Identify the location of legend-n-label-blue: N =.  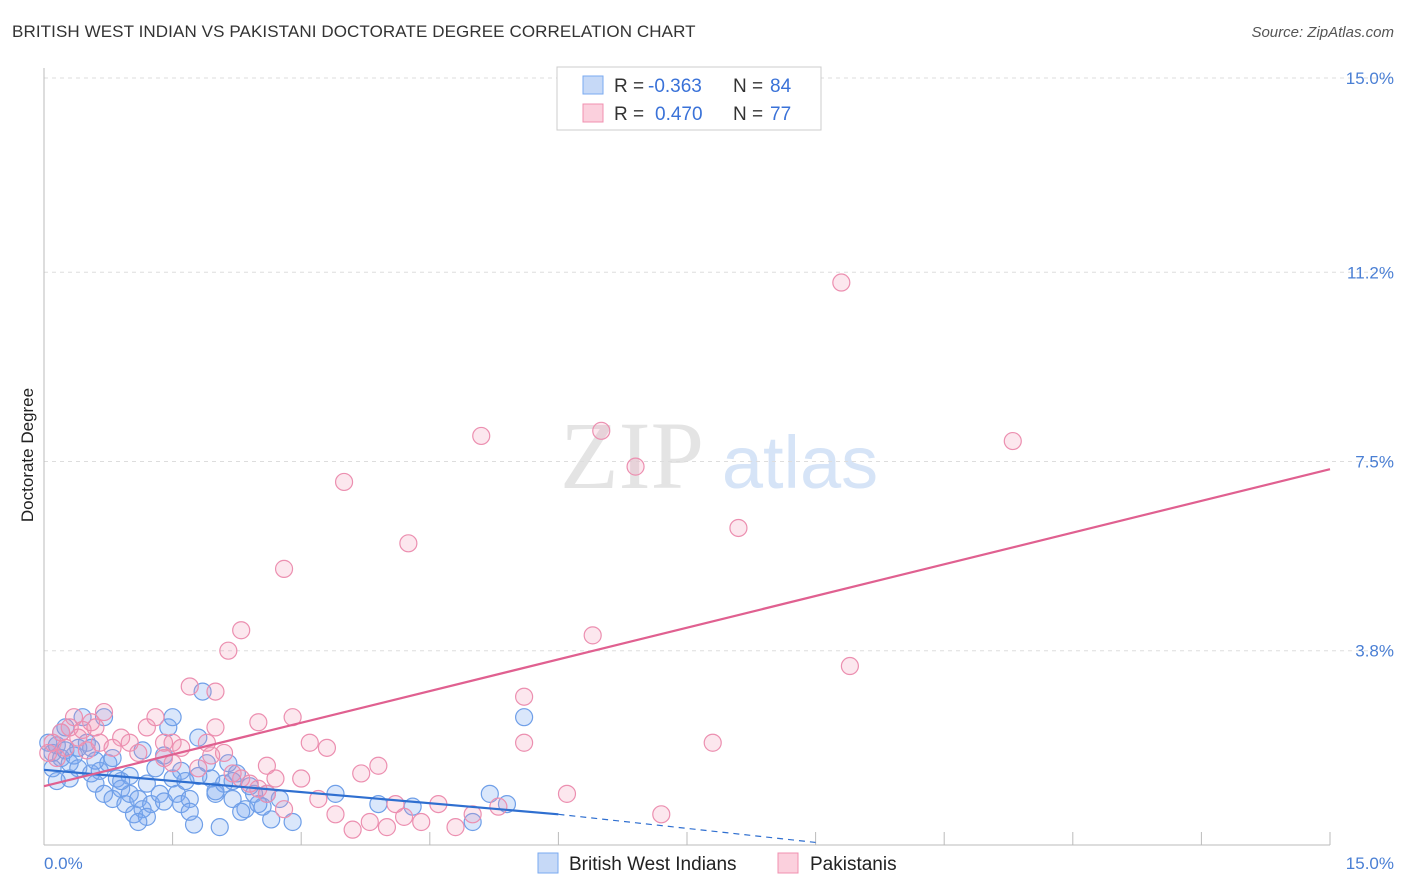
(748, 86).